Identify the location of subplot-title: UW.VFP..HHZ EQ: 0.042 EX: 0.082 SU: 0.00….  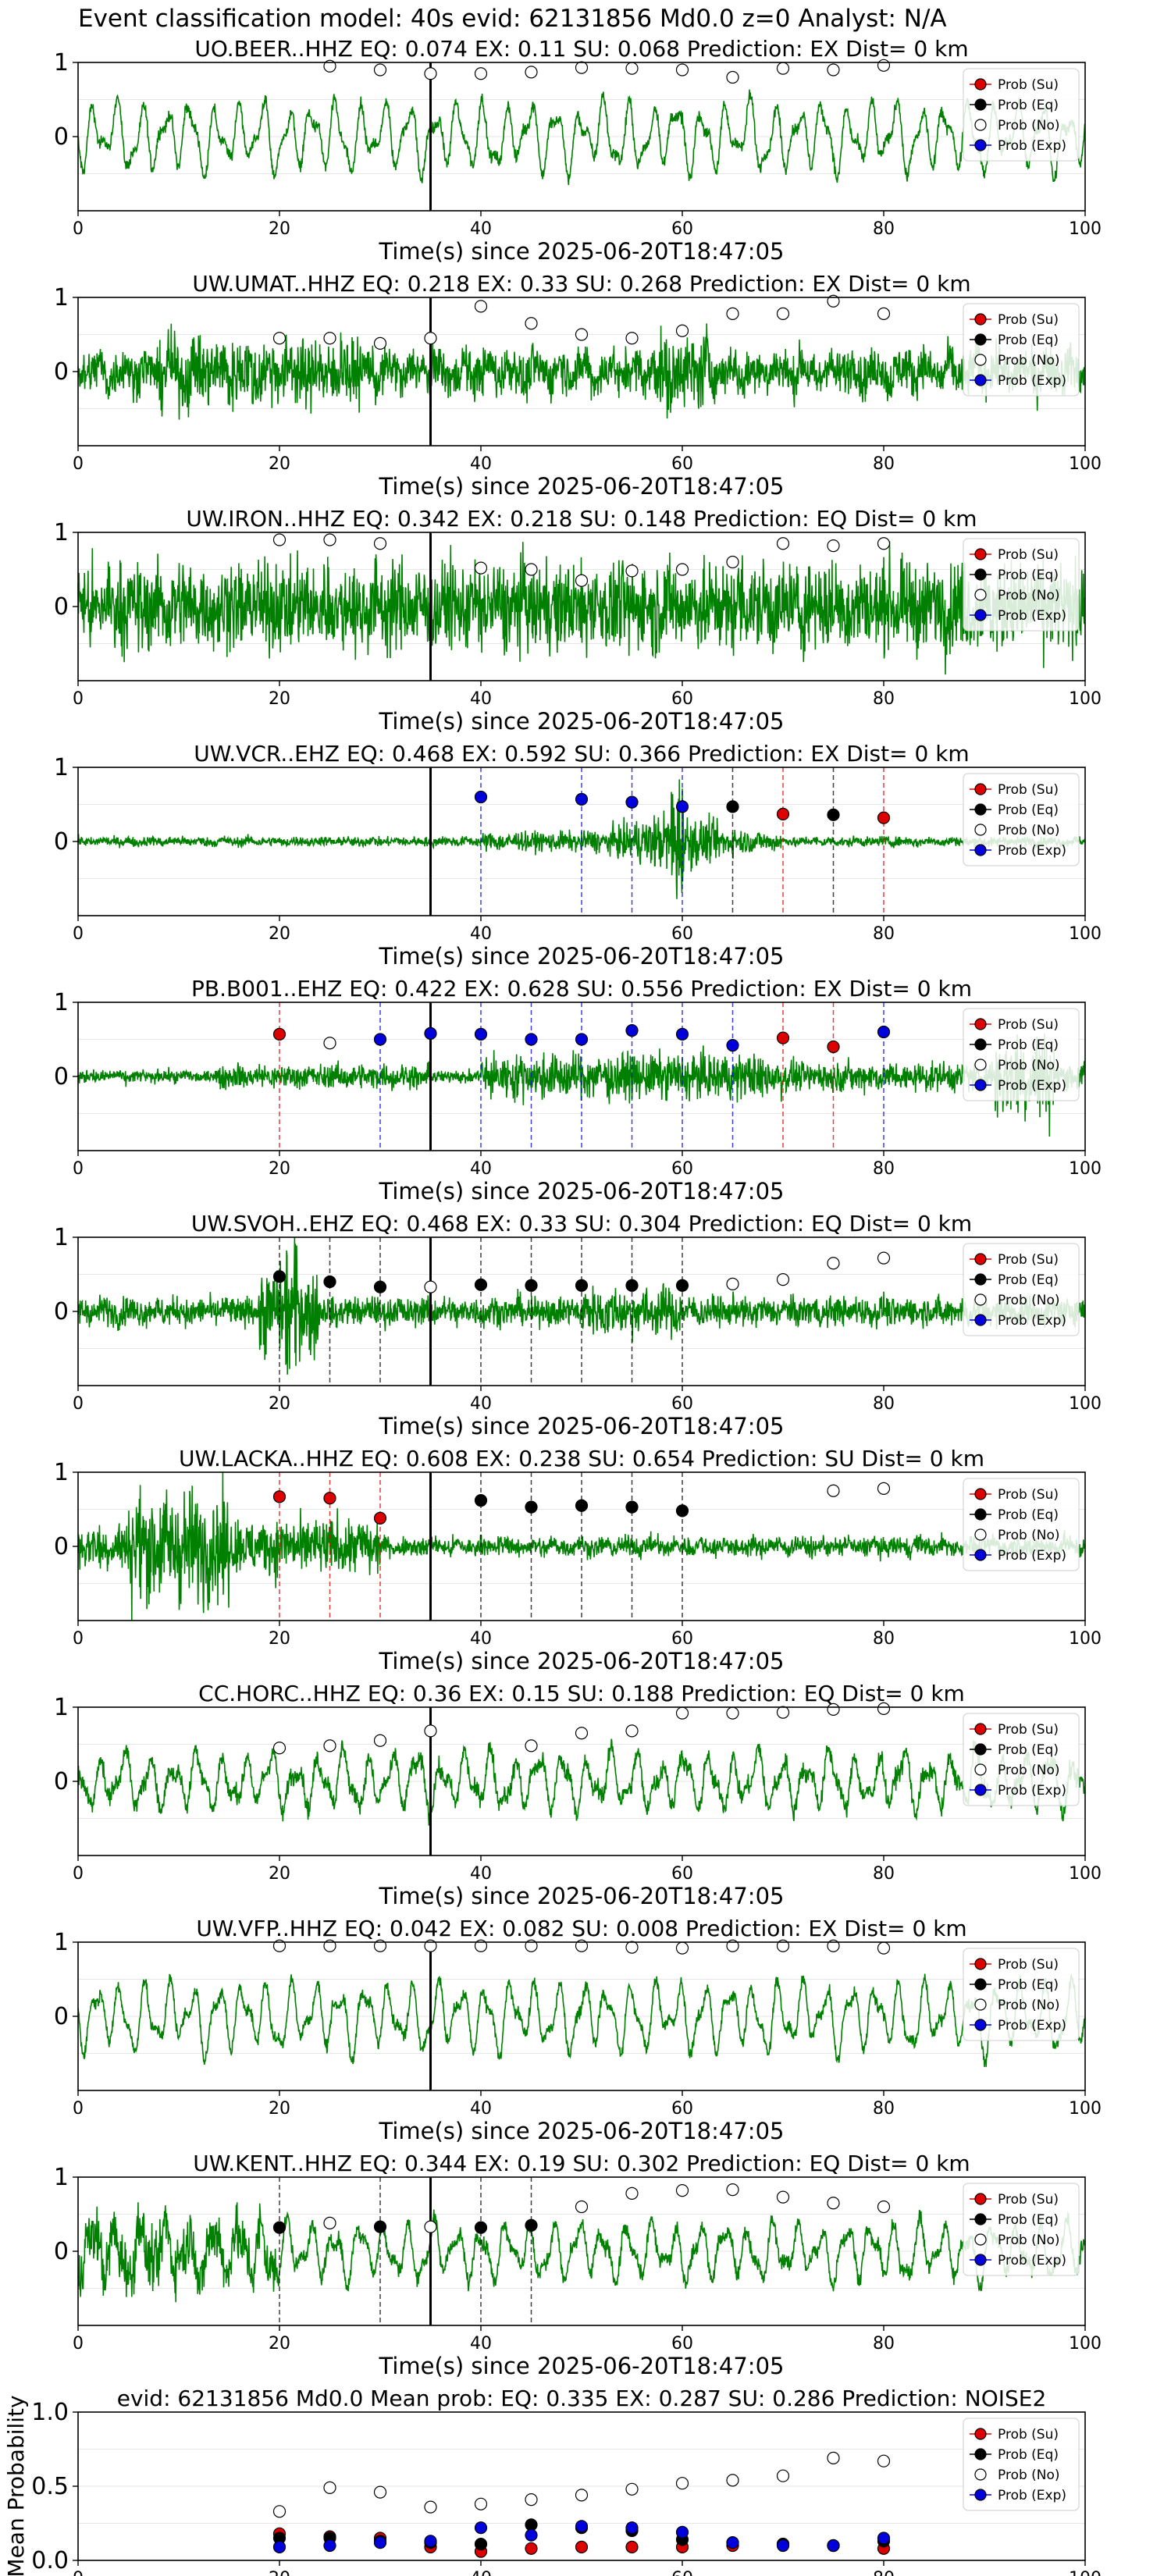
(581, 1928).